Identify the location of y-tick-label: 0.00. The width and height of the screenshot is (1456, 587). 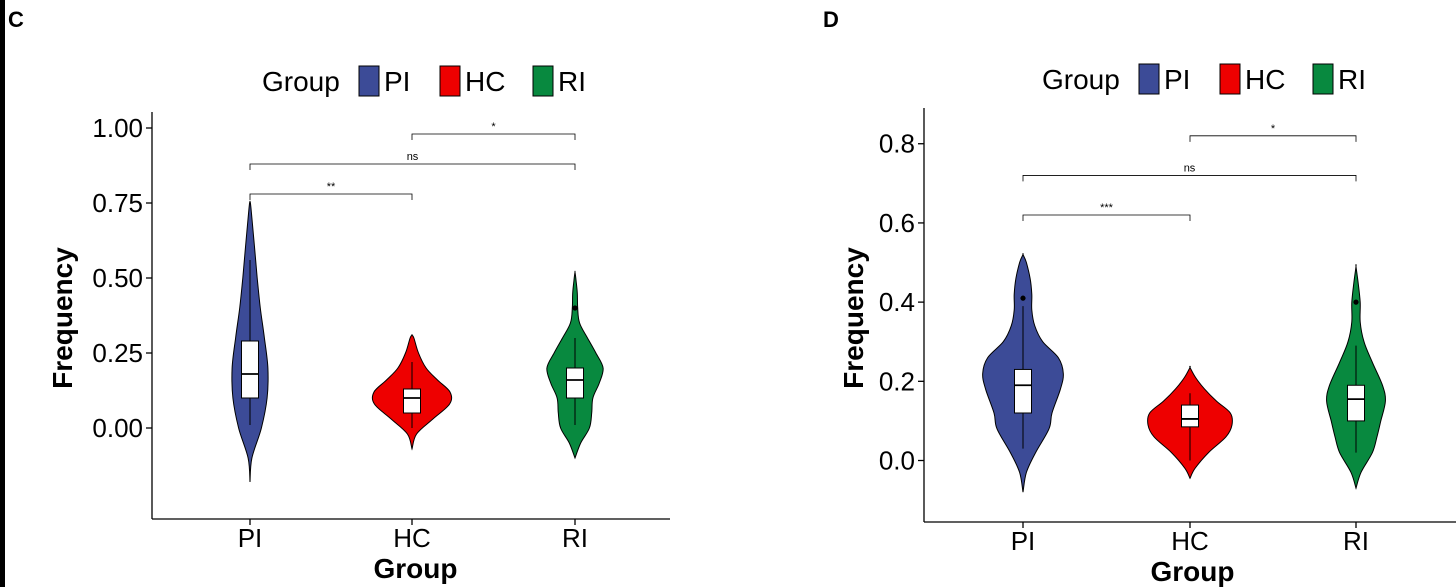
(117, 428).